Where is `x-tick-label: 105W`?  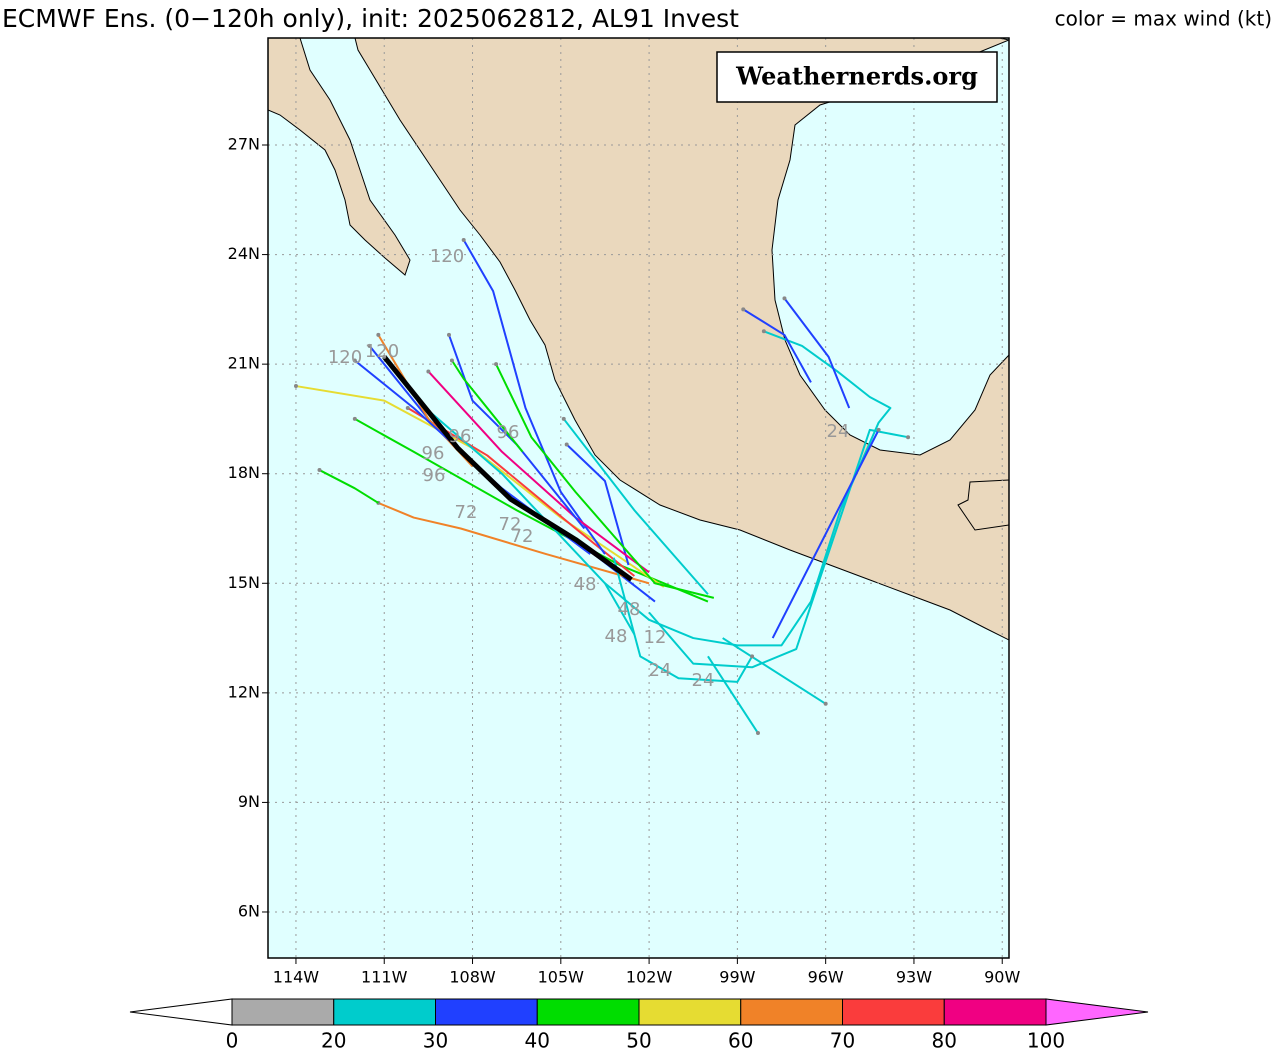
x-tick-label: 105W is located at coordinates (561, 977).